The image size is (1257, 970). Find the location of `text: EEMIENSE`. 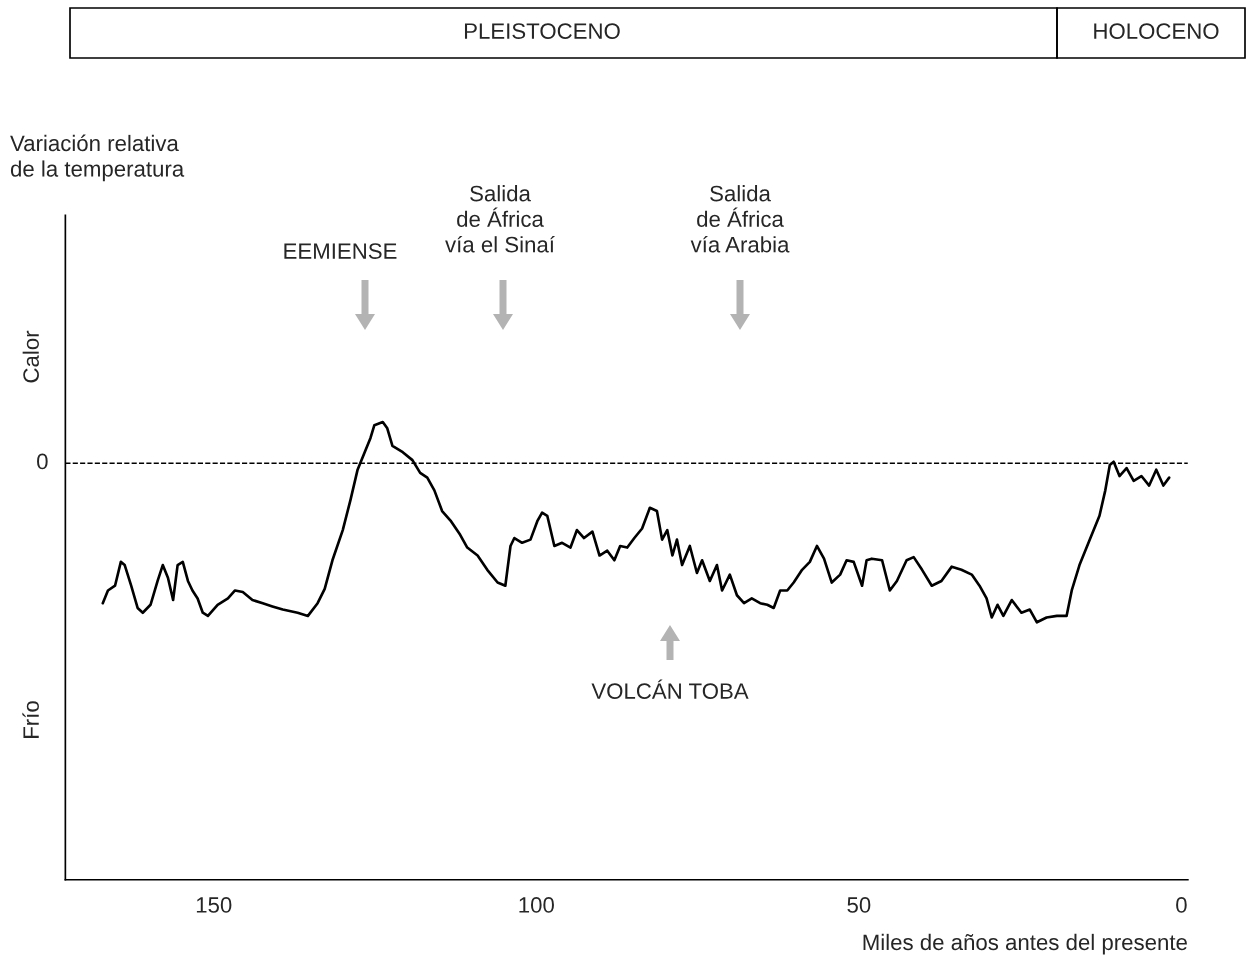

text: EEMIENSE is located at coordinates (340, 251).